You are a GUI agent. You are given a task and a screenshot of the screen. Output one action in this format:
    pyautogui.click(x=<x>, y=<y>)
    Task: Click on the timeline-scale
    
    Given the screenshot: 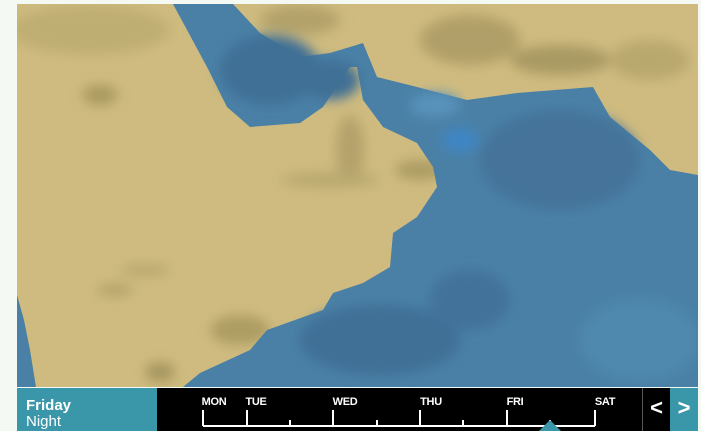 What is the action you would take?
    pyautogui.click(x=399, y=420)
    